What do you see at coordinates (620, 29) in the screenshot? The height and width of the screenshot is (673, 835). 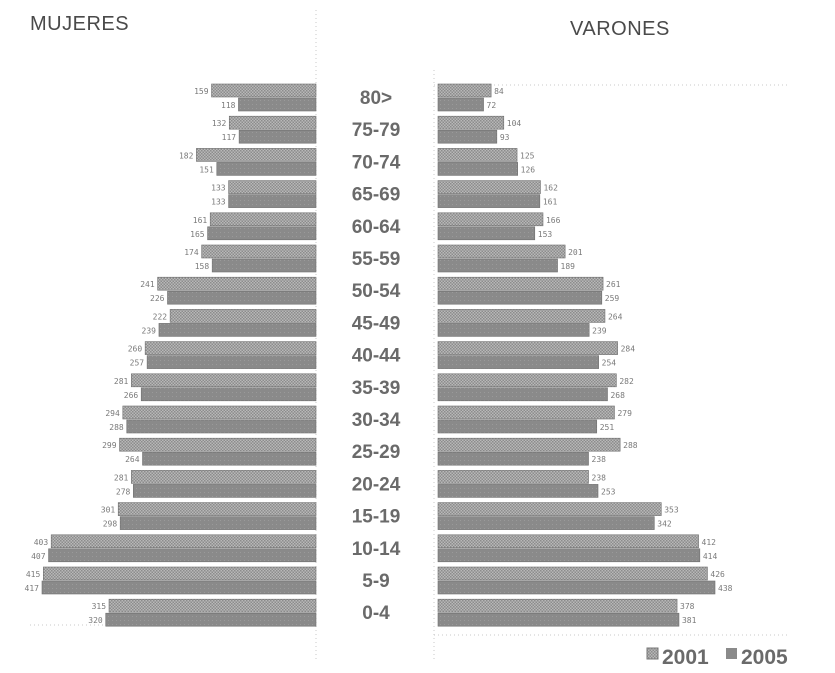 I see `right-title: VARONES` at bounding box center [620, 29].